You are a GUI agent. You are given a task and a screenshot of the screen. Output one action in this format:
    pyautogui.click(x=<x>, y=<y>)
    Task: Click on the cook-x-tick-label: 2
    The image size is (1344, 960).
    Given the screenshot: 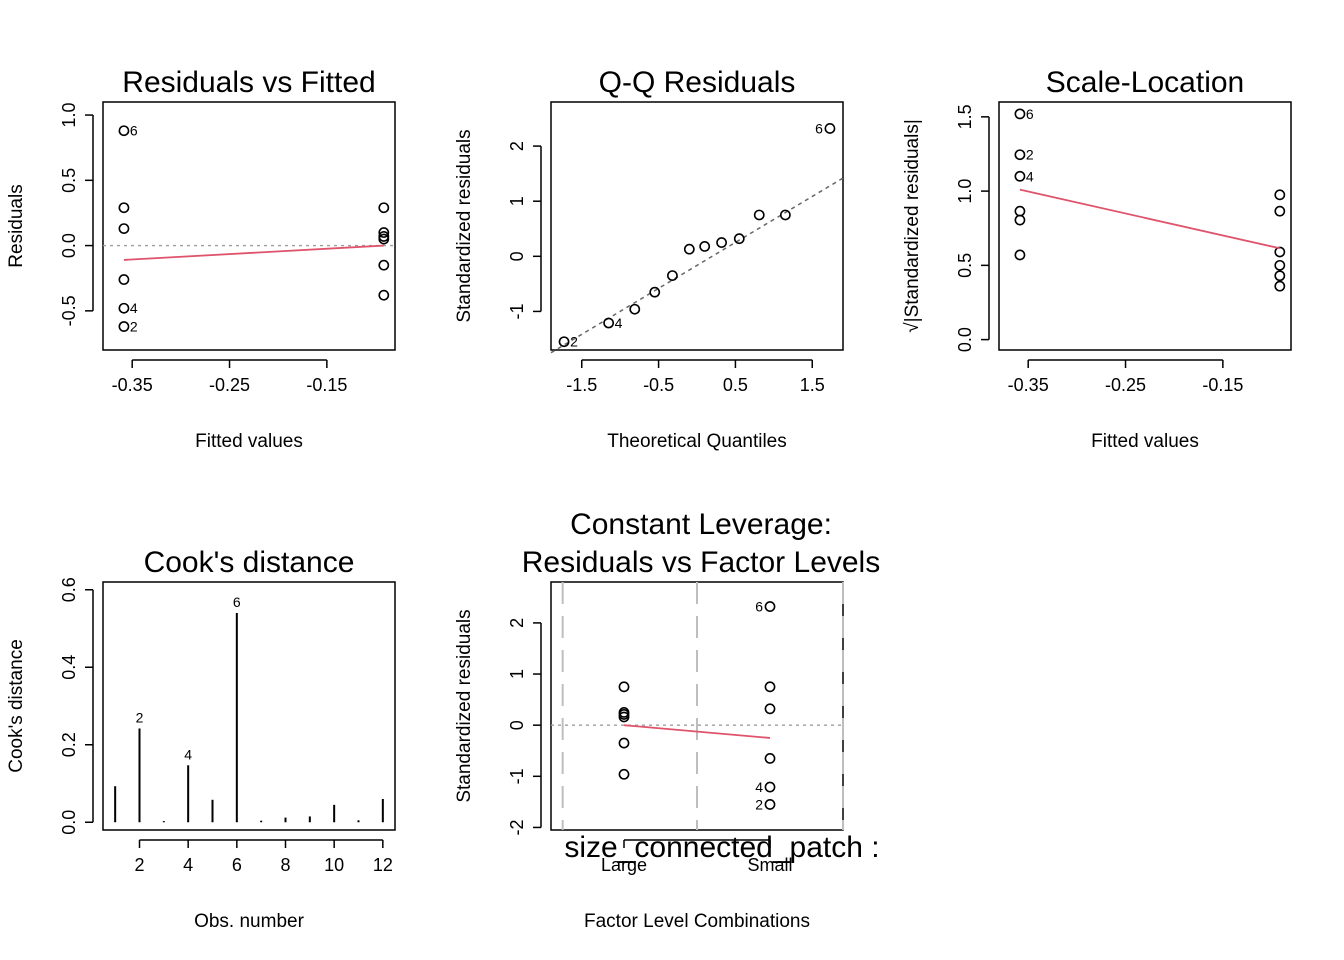 What is the action you would take?
    pyautogui.click(x=139, y=865)
    